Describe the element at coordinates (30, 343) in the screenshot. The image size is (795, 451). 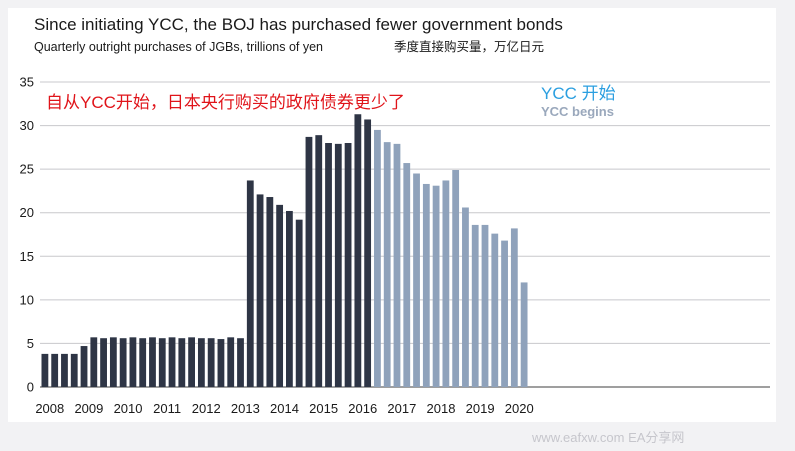
I see `y-tick-label: 5` at that location.